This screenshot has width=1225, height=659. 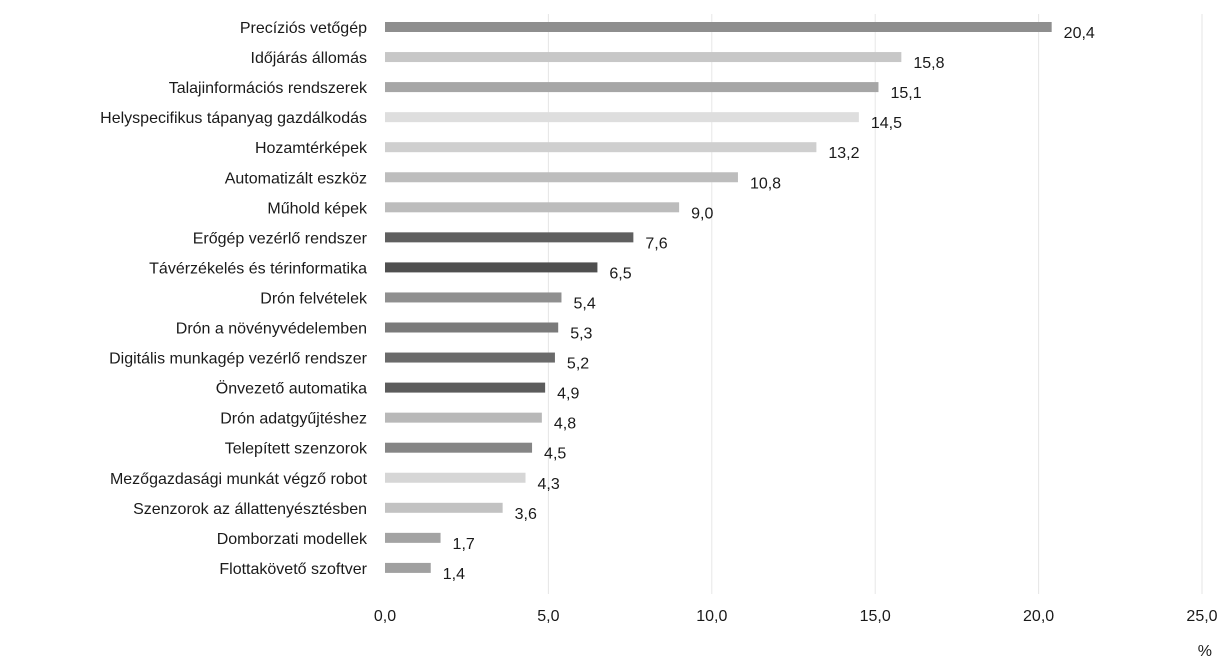 What do you see at coordinates (526, 514) in the screenshot?
I see `data-label: 3,6` at bounding box center [526, 514].